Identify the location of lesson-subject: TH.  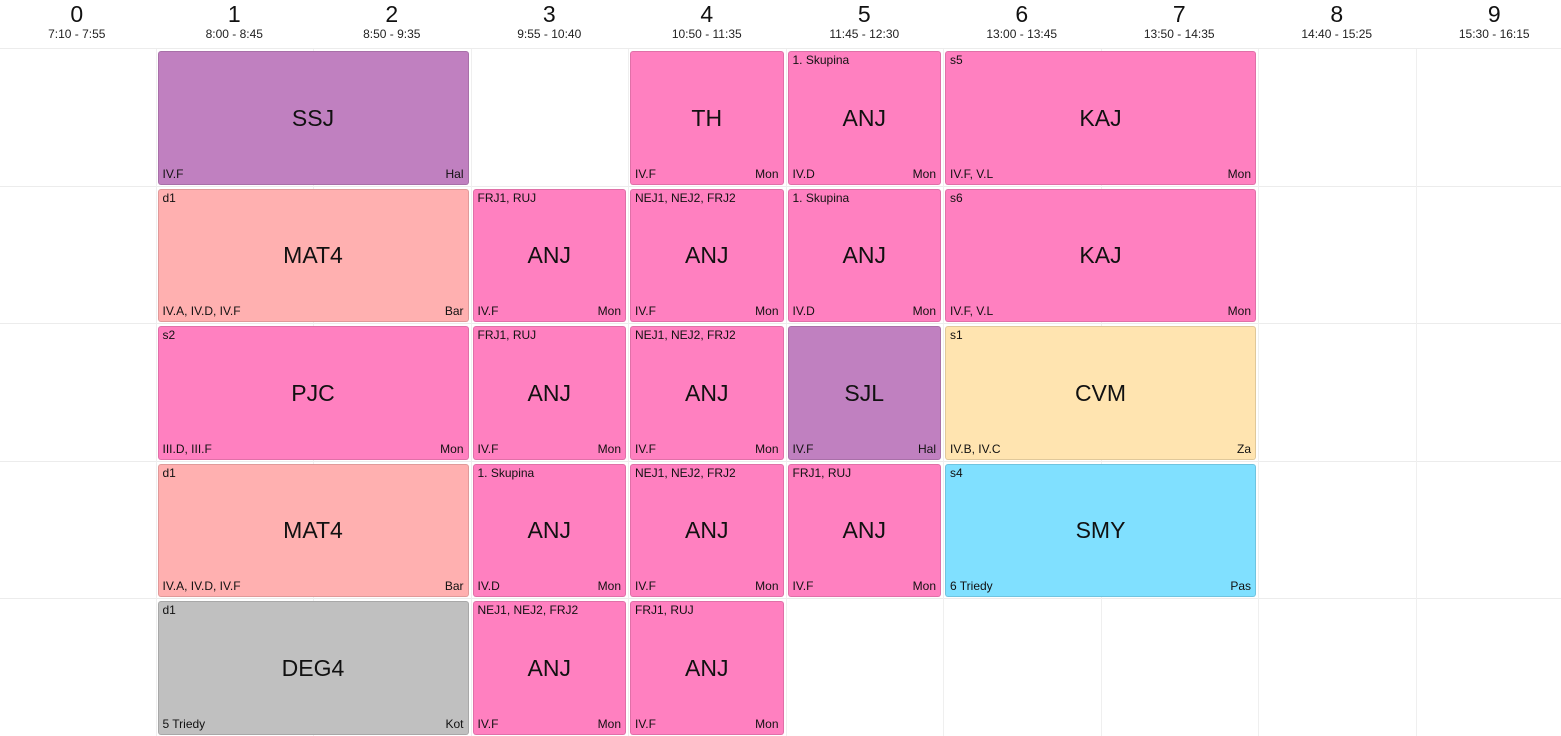
(707, 117).